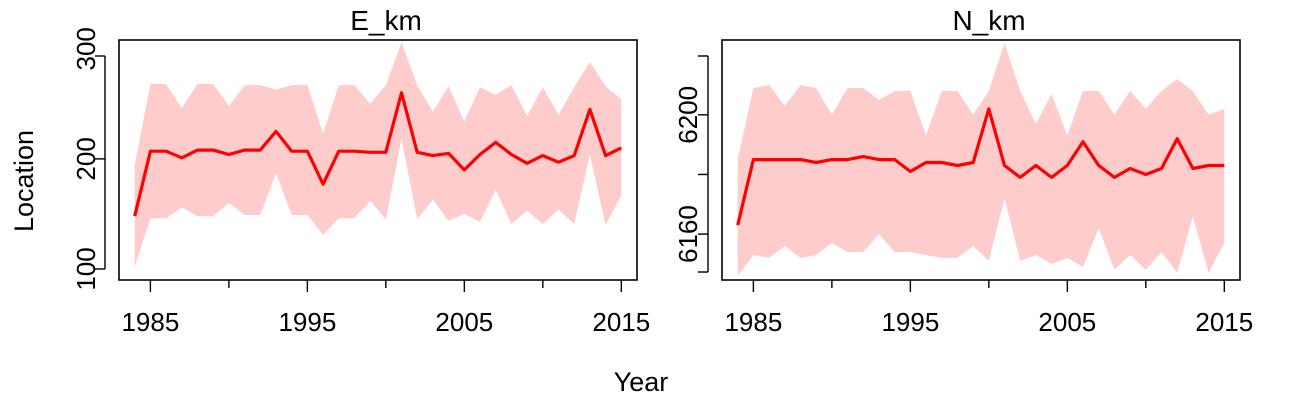  I want to click on x-axis-label: Year, so click(641, 382).